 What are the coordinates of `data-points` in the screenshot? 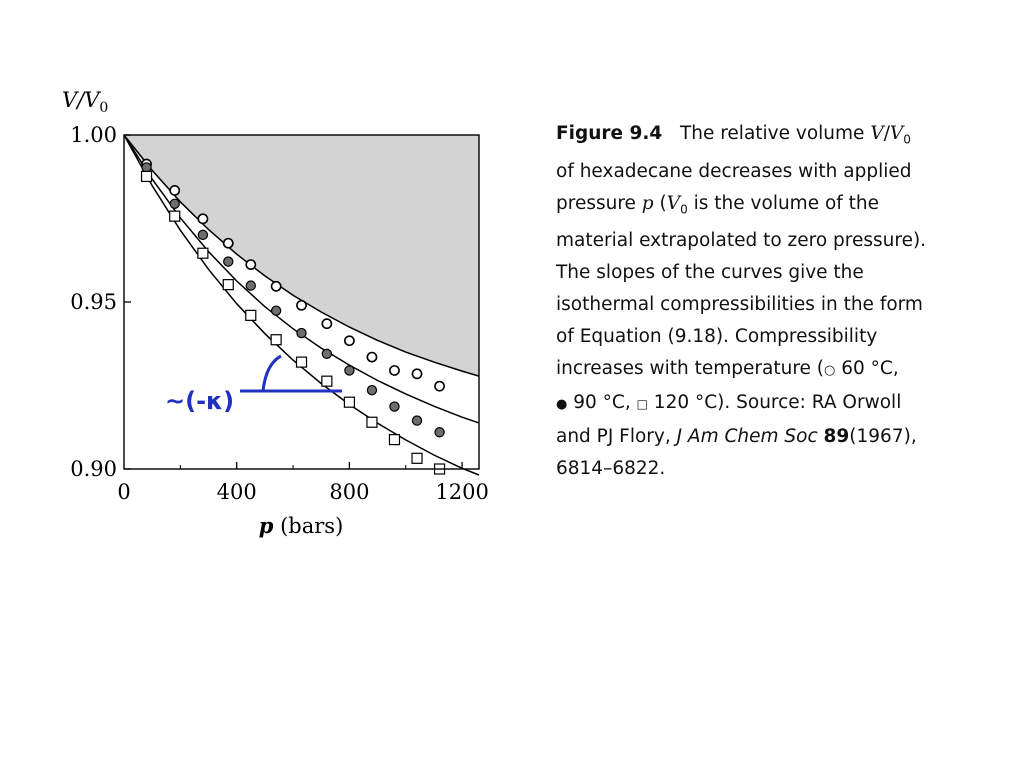 It's located at (293, 316).